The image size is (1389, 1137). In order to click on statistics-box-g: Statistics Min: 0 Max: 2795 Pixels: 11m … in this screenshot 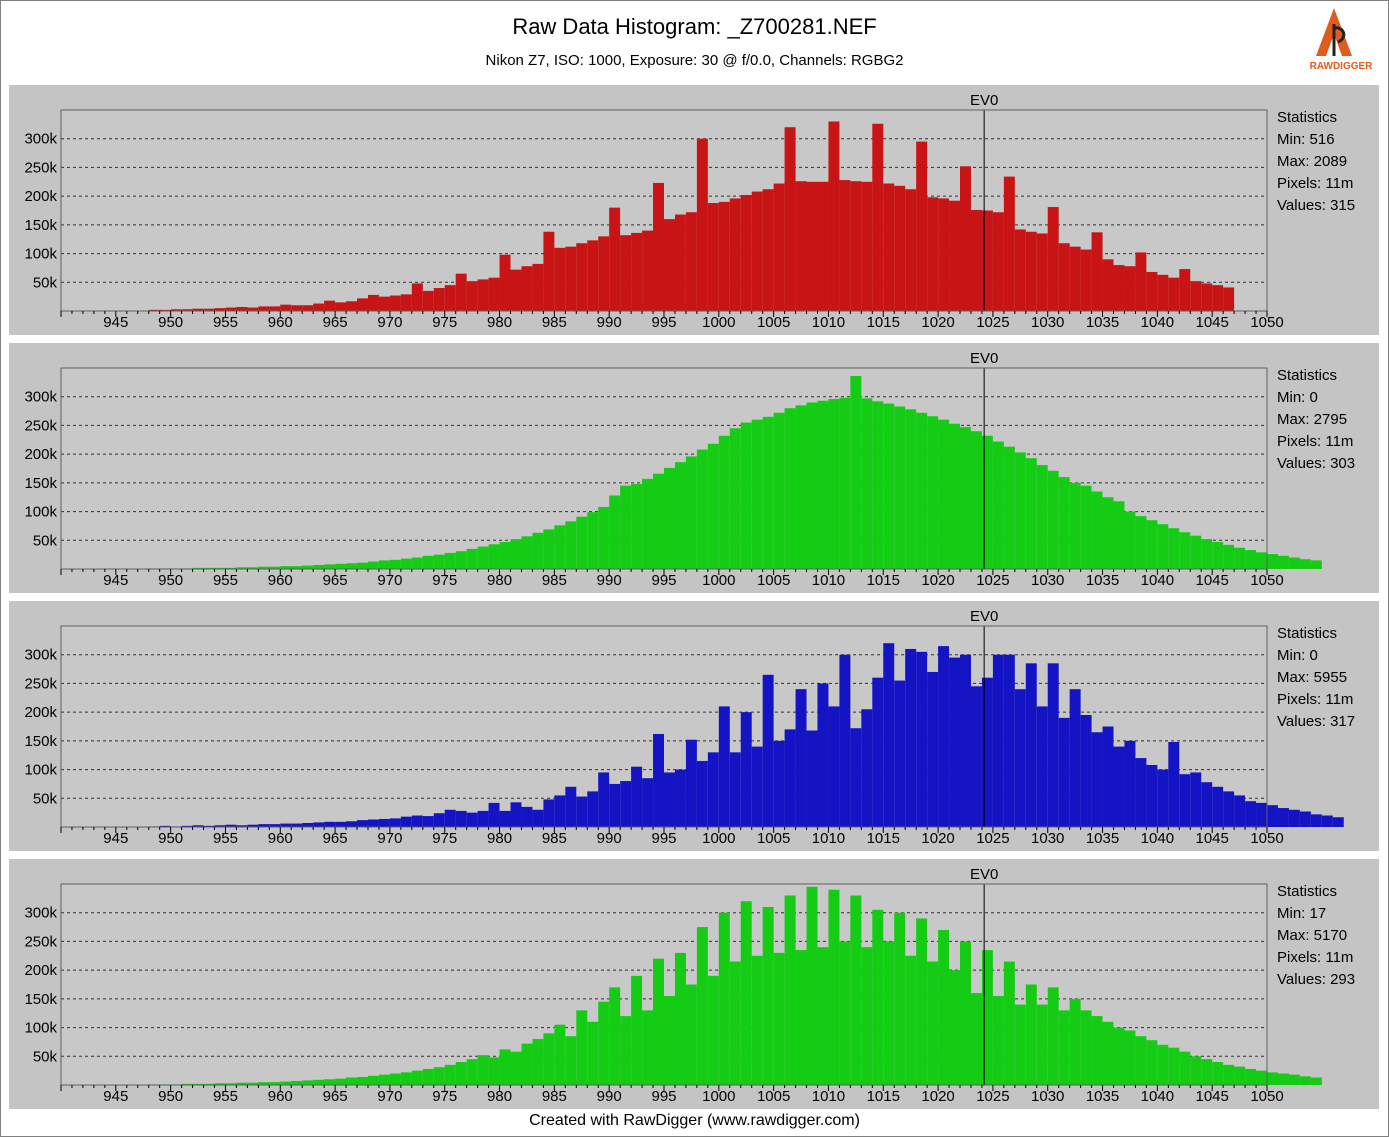, I will do `click(1327, 420)`.